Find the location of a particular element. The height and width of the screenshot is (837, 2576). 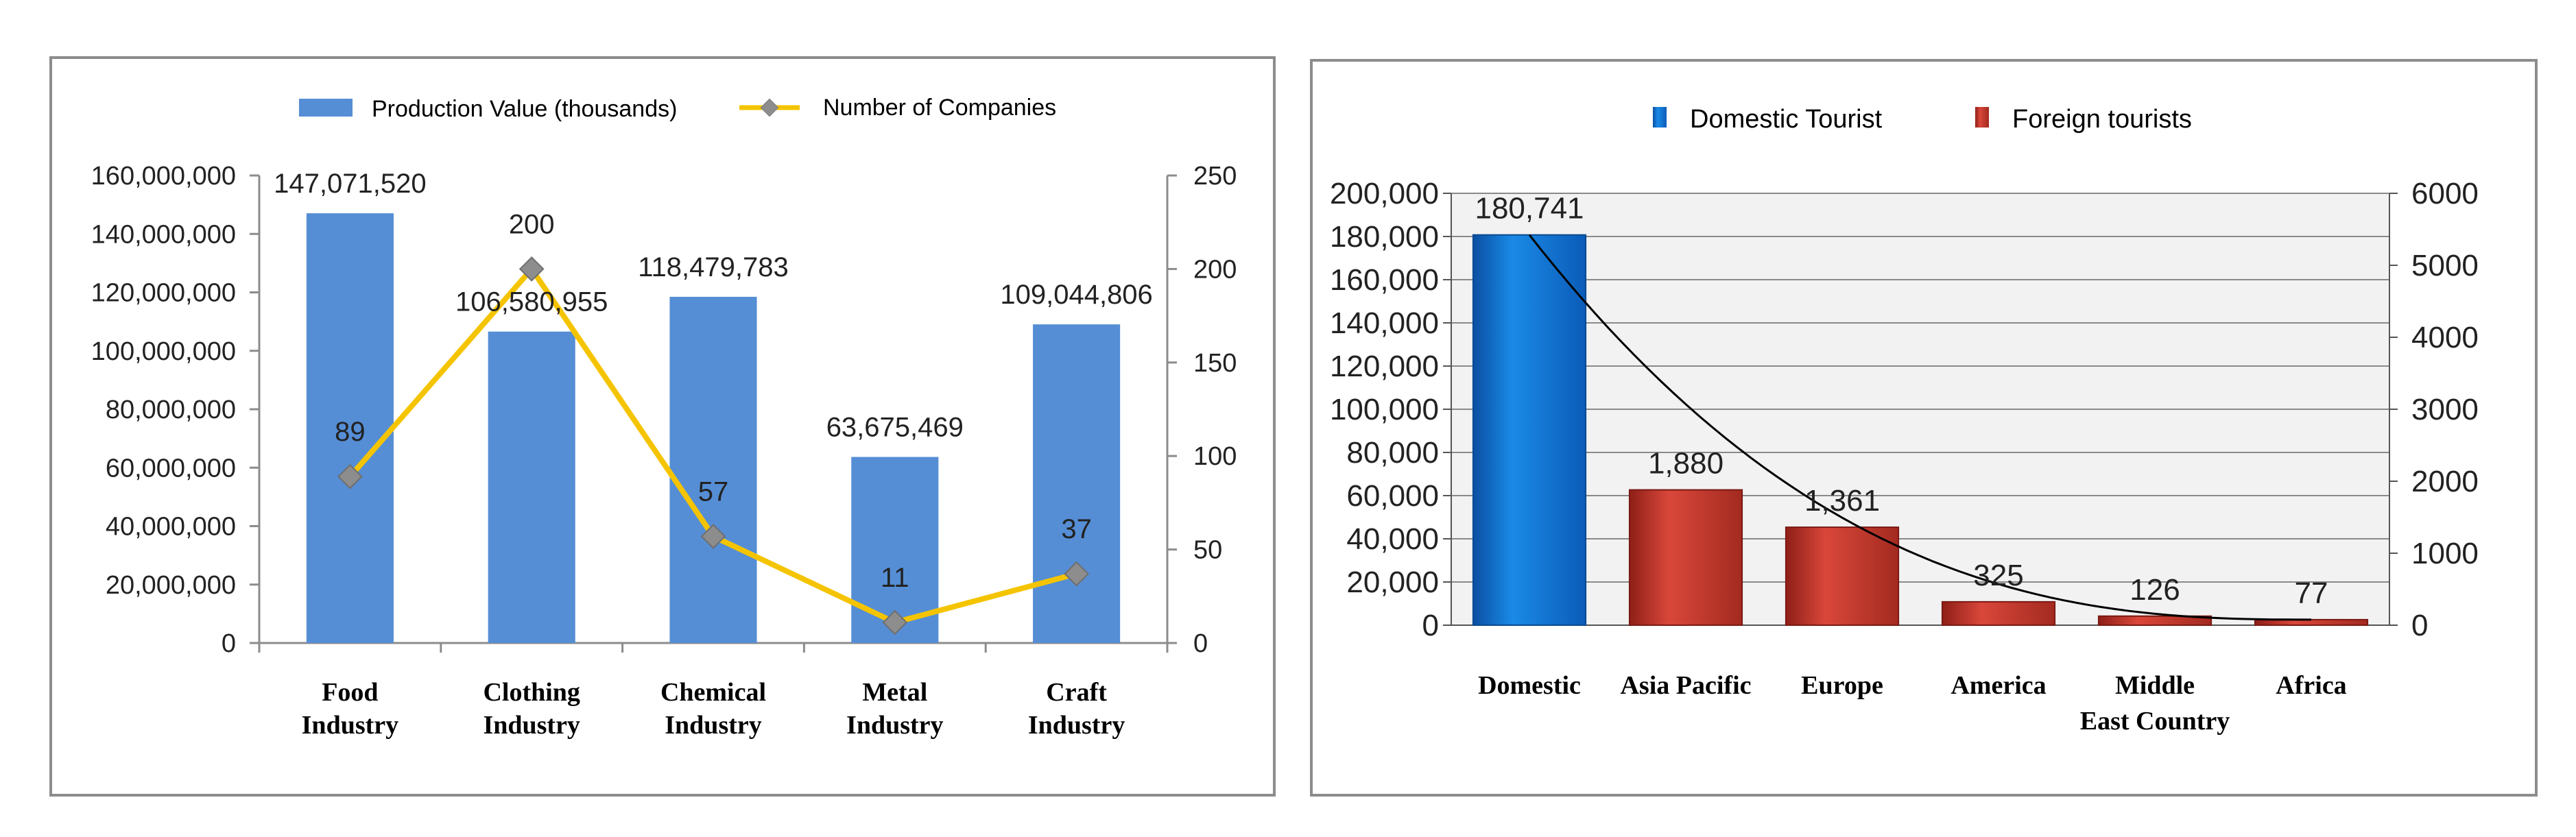

companies-line is located at coordinates (713, 446).